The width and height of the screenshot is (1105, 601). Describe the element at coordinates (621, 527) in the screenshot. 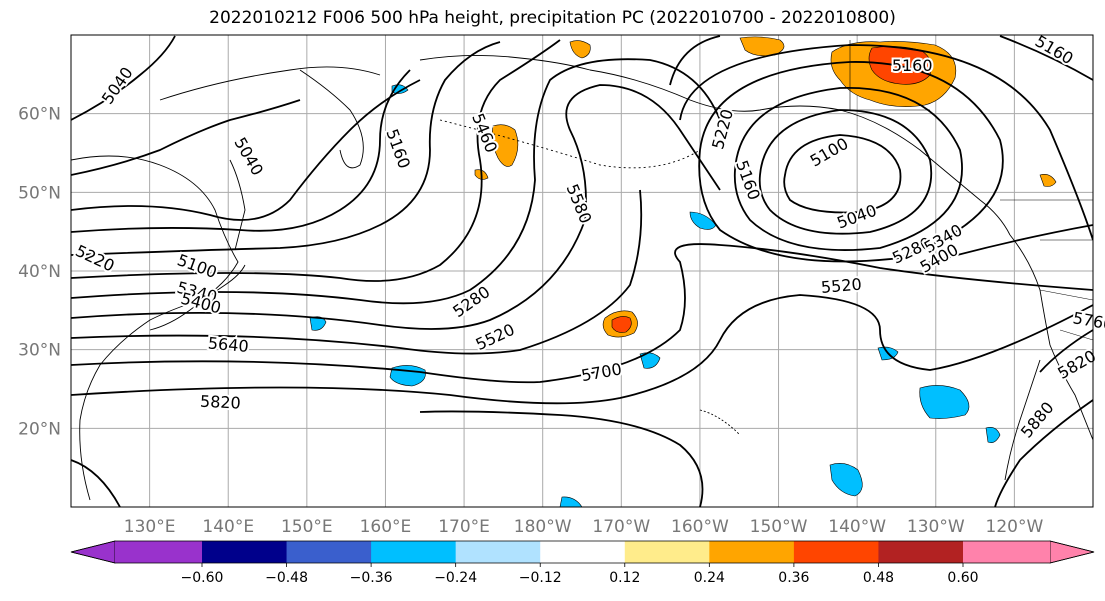

I see `lon-tick-label: 170°W` at that location.